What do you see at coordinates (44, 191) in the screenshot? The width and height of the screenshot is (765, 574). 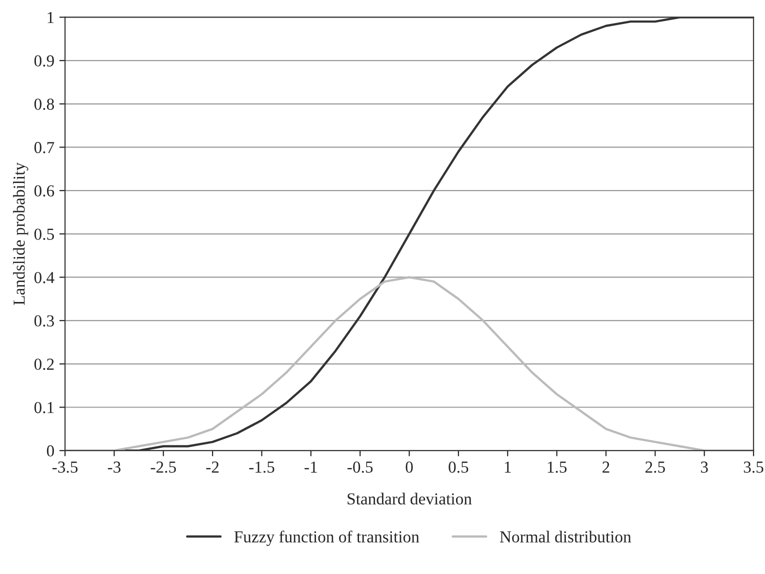 I see `y-tick-label: 0.6` at bounding box center [44, 191].